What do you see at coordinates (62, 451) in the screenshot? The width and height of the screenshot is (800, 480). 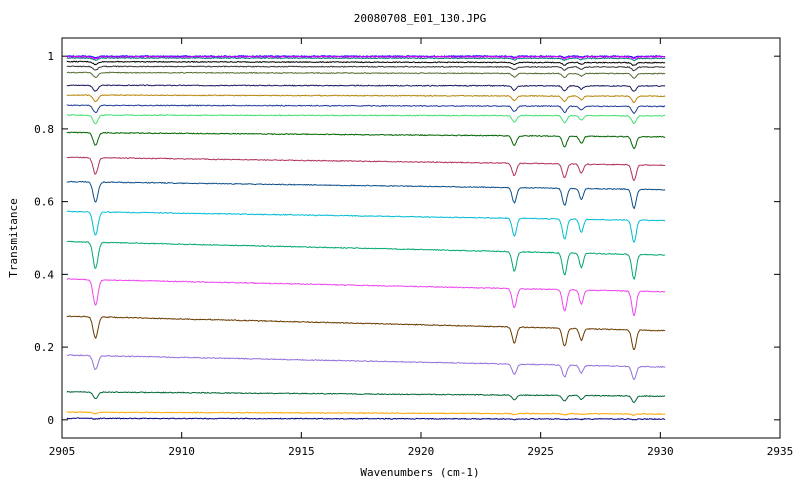 I see `x-tick-label: 2905` at bounding box center [62, 451].